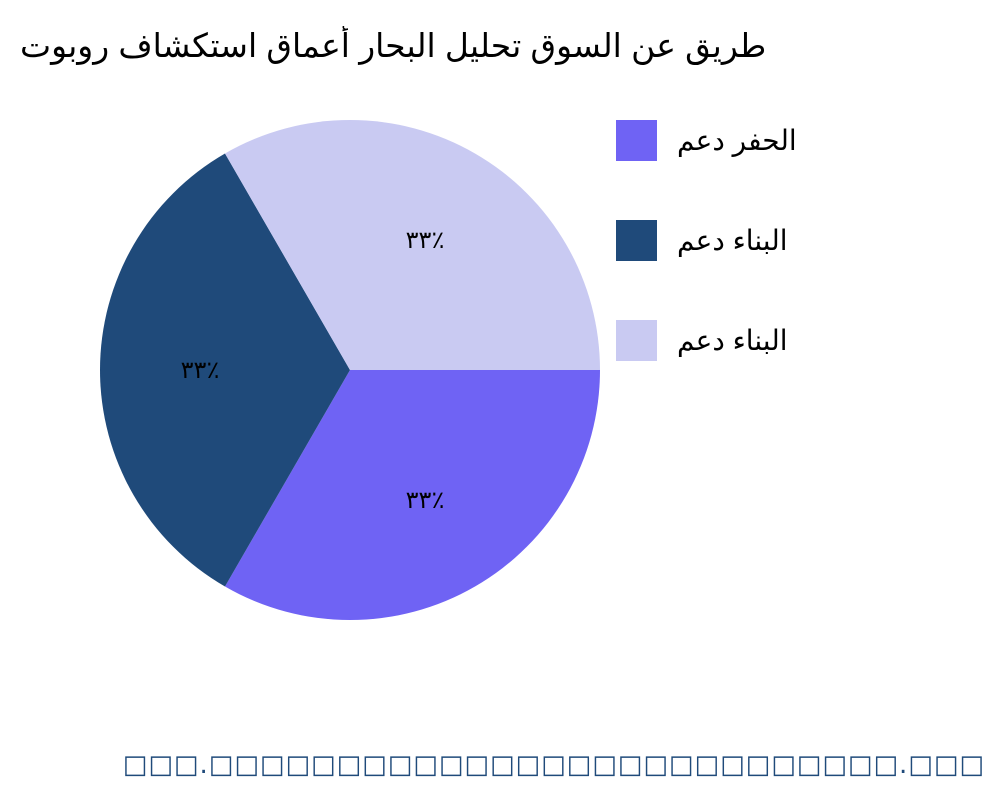  Describe the element at coordinates (483, 45) in the screenshot. I see `word: تحليل` at that location.